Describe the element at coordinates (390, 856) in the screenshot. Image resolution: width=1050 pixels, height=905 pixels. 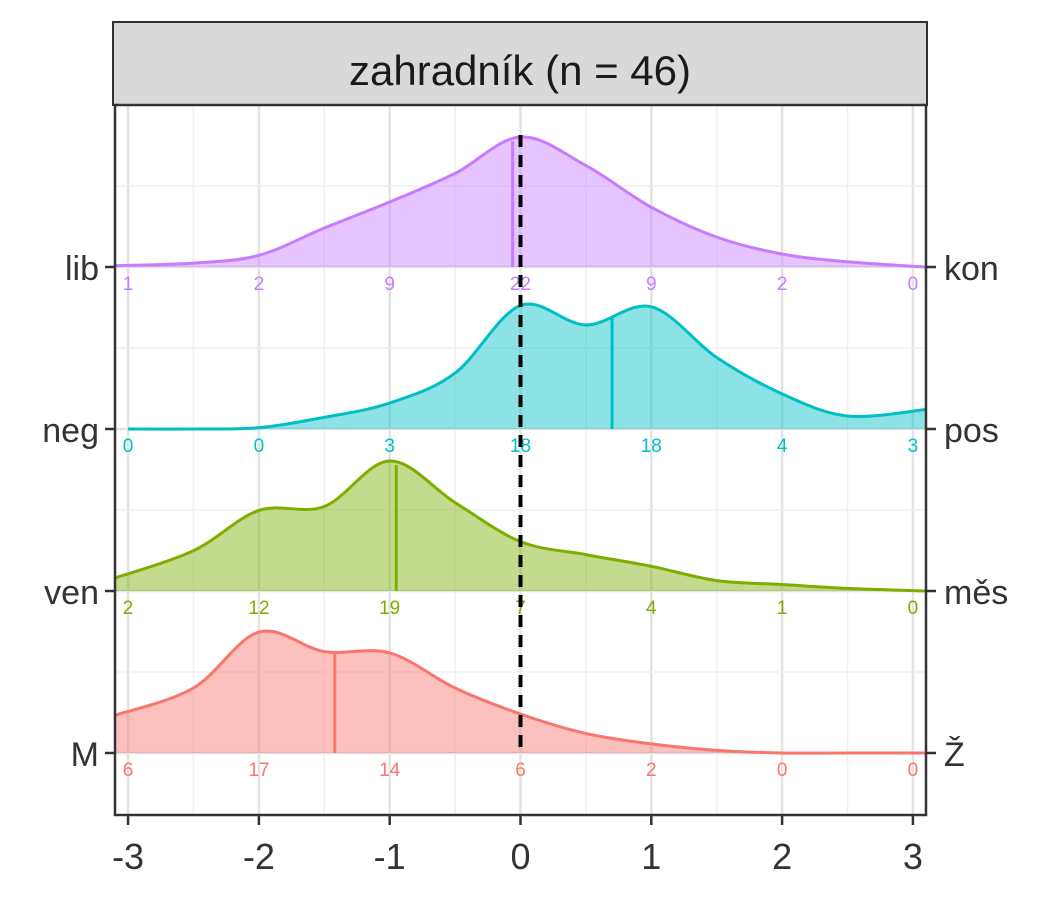
I see `x-tick-label: -1` at that location.